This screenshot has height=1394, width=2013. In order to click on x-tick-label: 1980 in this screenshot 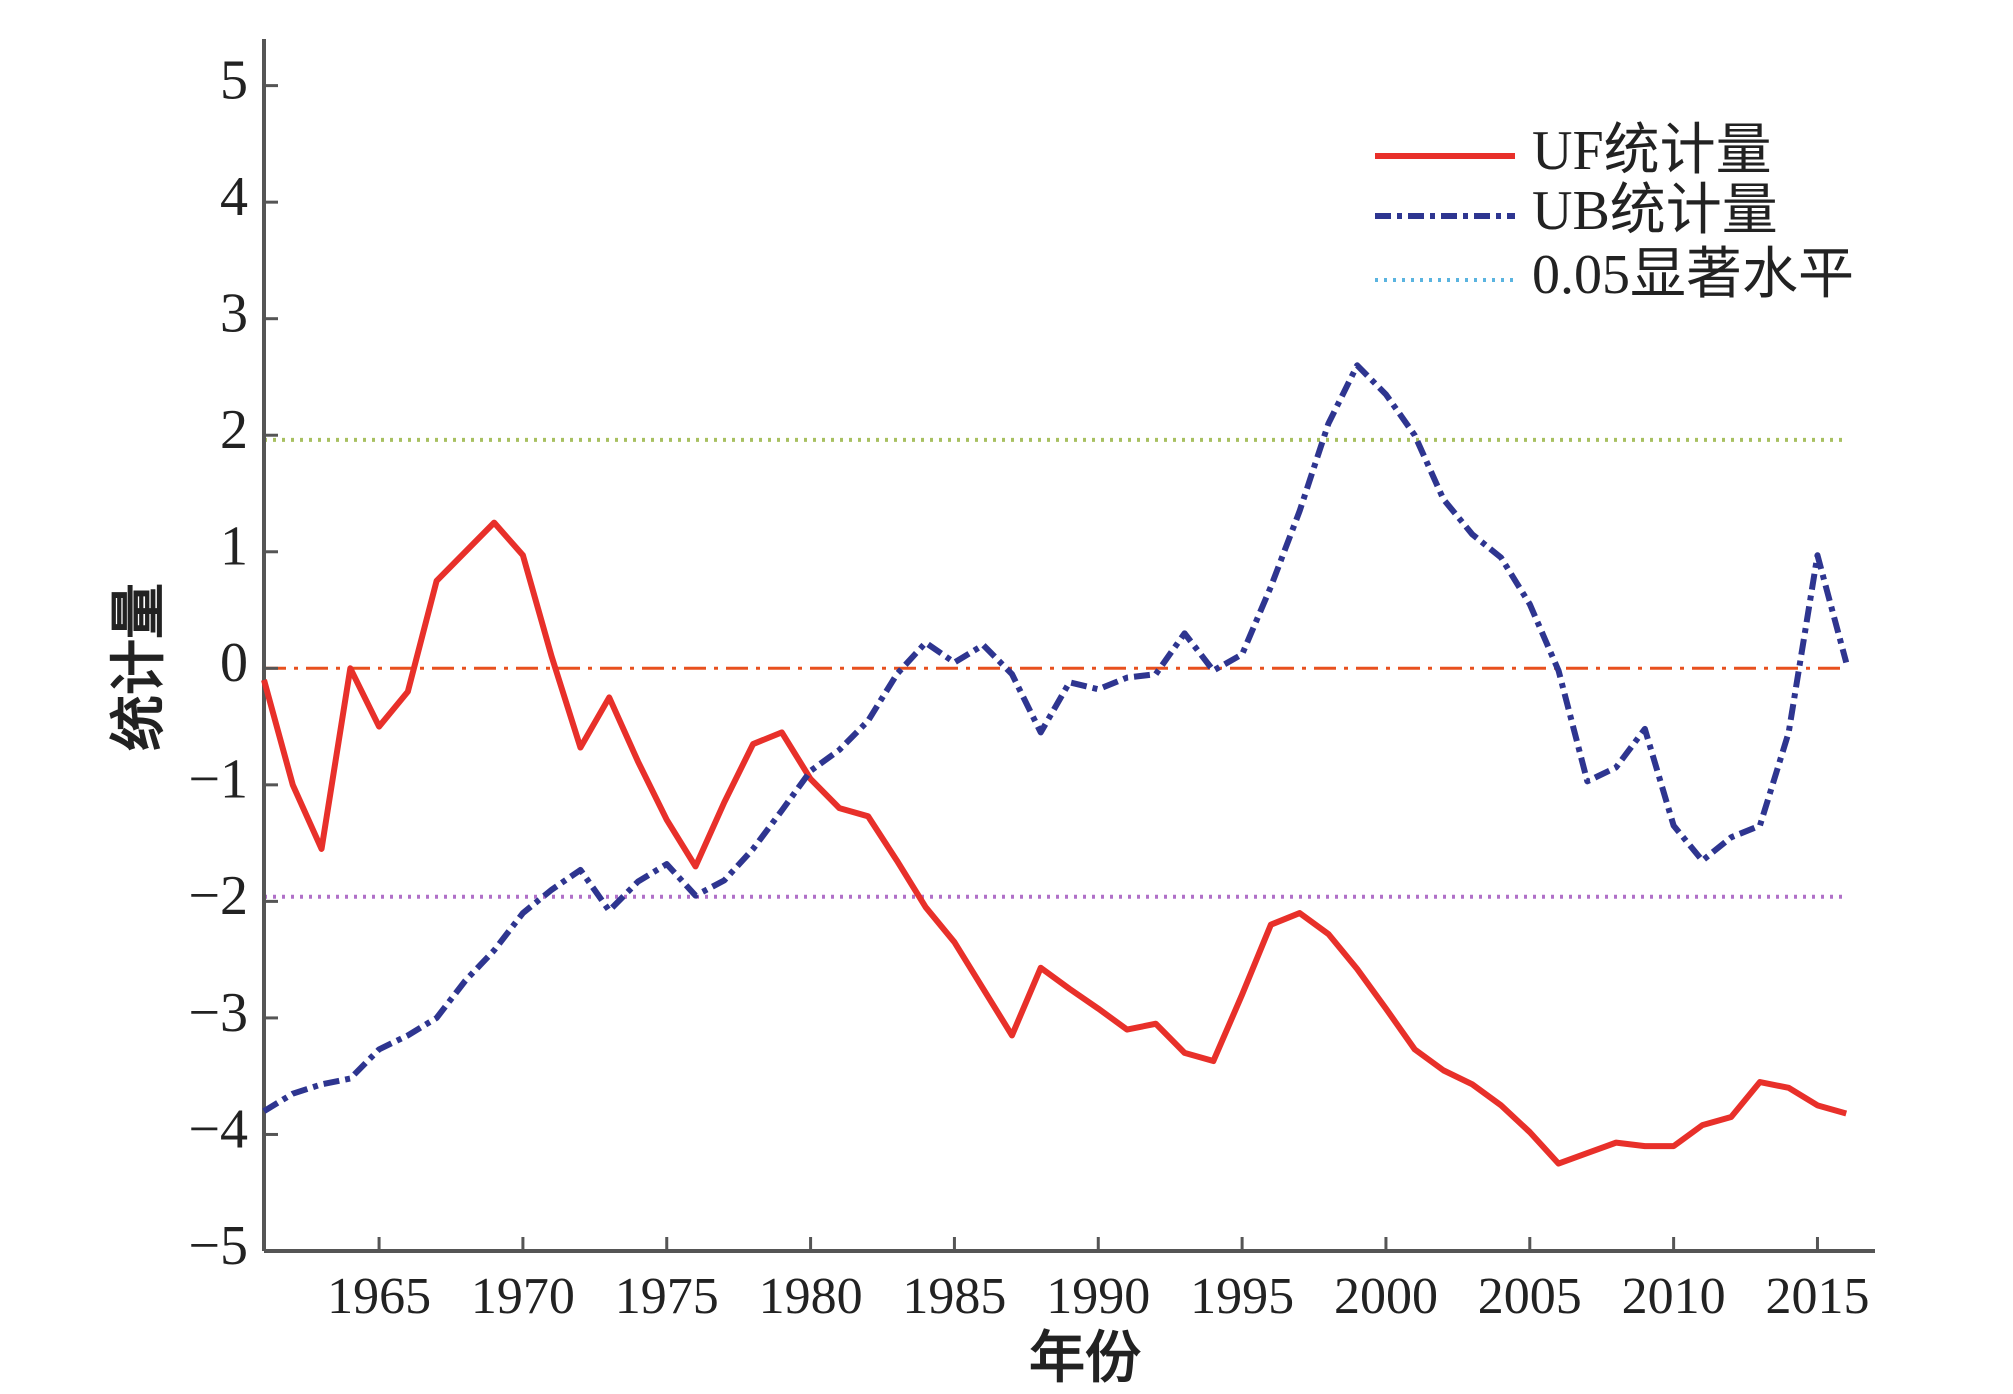, I will do `click(811, 1296)`.